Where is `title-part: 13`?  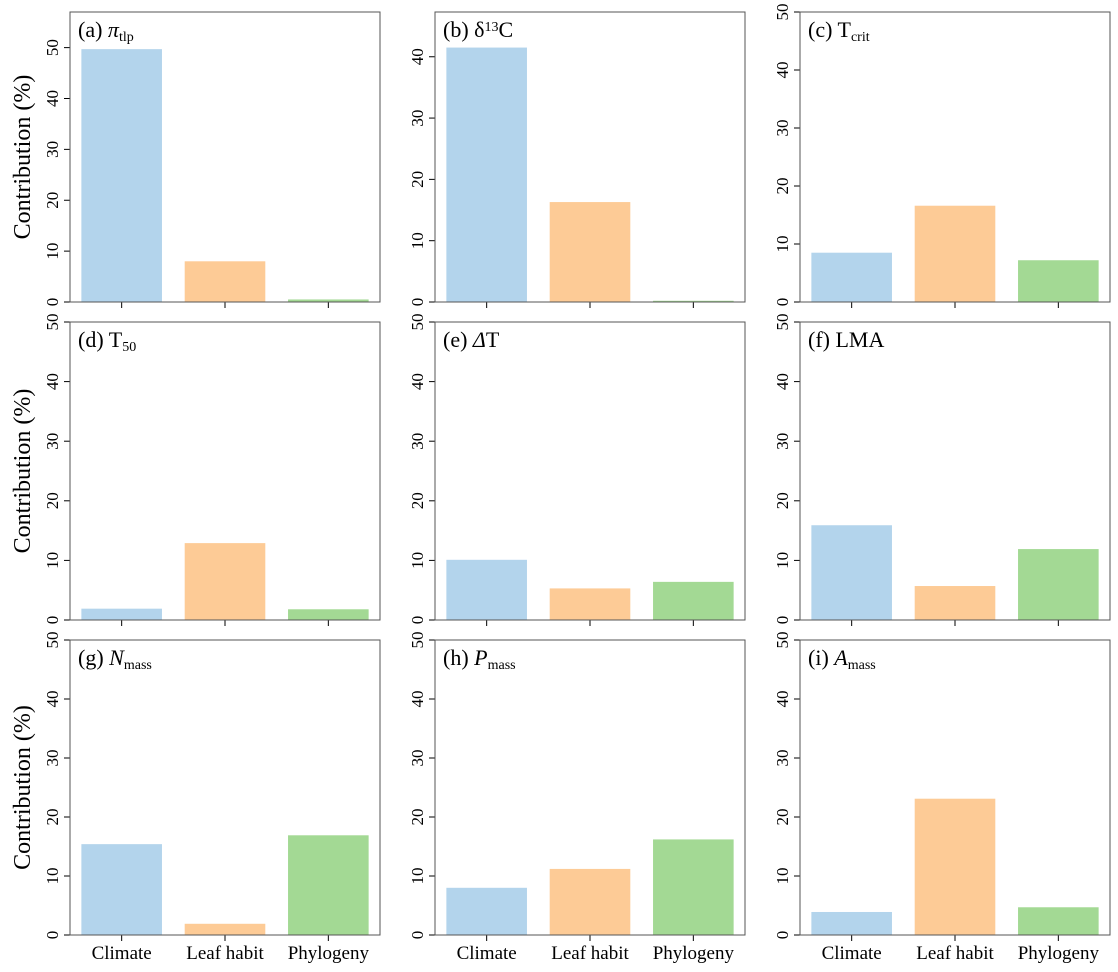 title-part: 13 is located at coordinates (492, 27).